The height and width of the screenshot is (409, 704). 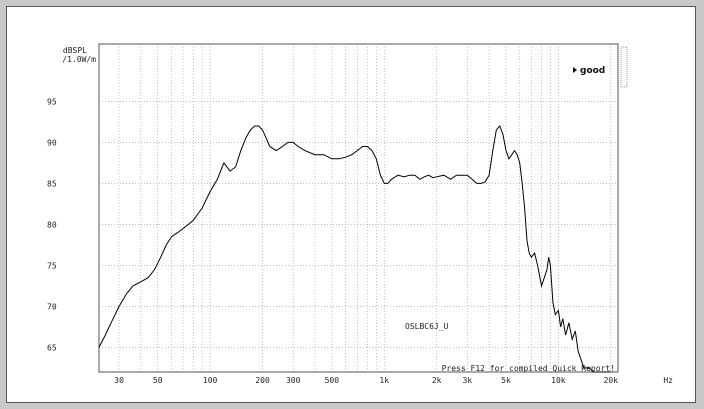 I want to click on legend: good, so click(x=600, y=67).